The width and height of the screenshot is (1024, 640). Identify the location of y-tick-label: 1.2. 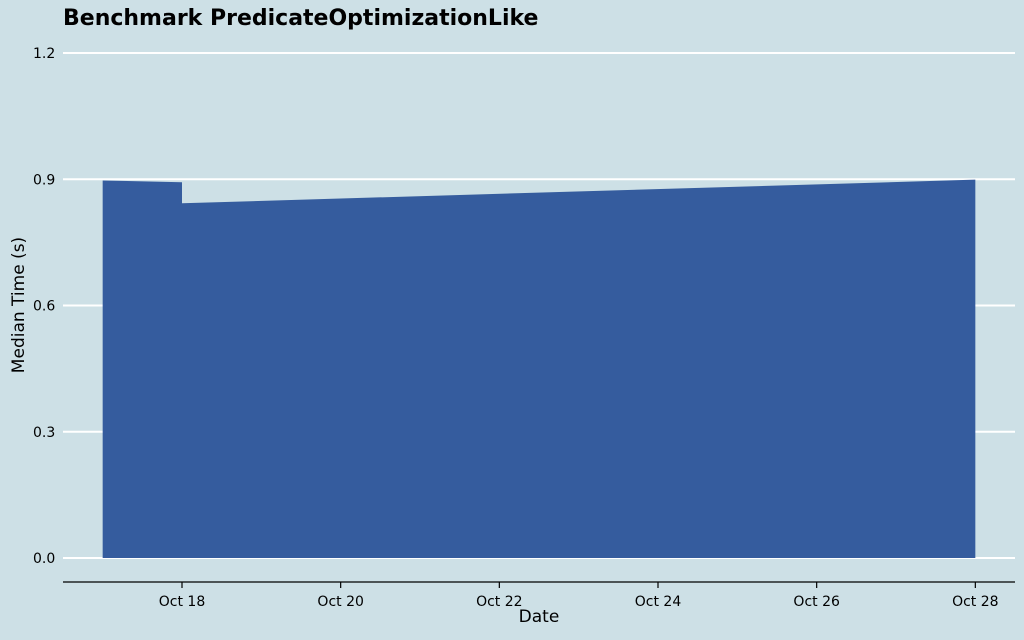
(44, 54).